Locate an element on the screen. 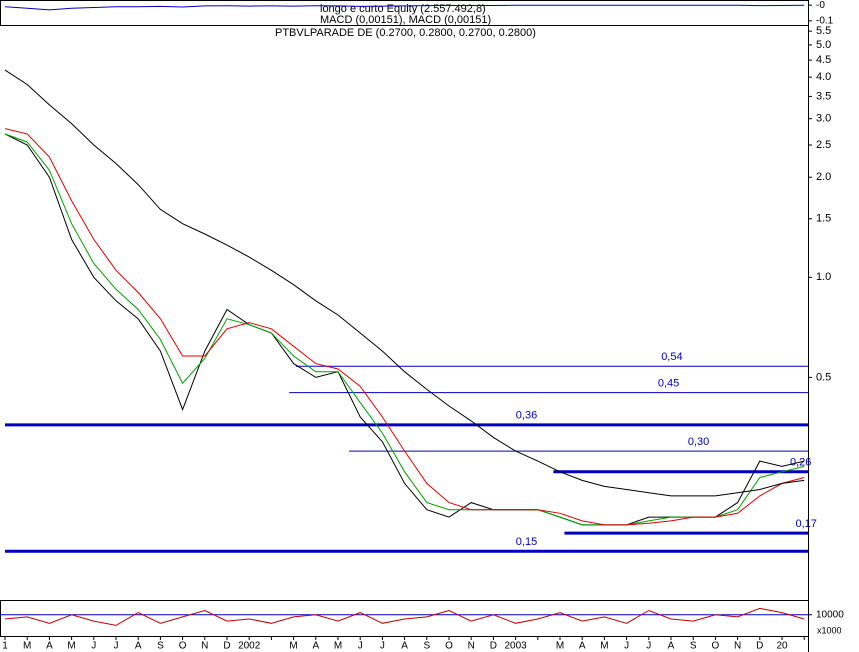 The image size is (859, 652). y-tick-label: 2.5 is located at coordinates (823, 145).